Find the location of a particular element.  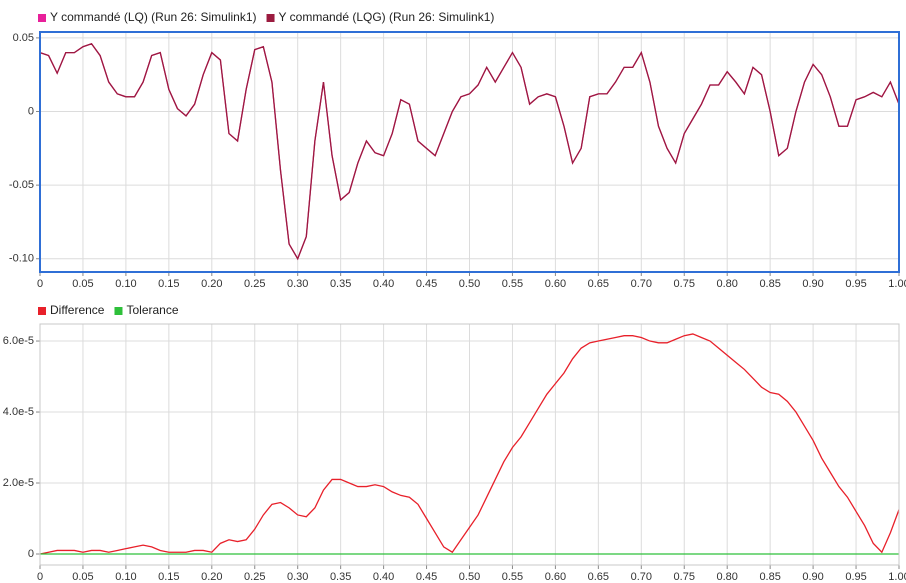

y-tick-label: 6.0e-5 is located at coordinates (18, 341).